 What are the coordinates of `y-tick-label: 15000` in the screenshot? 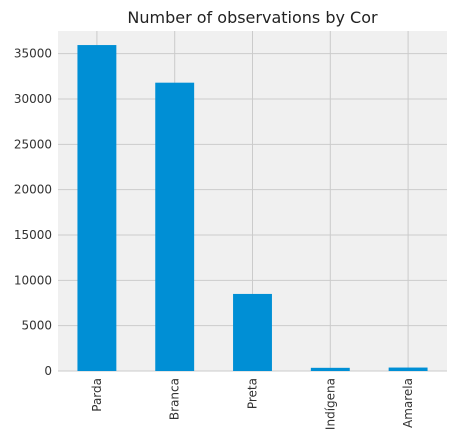 It's located at (33, 235).